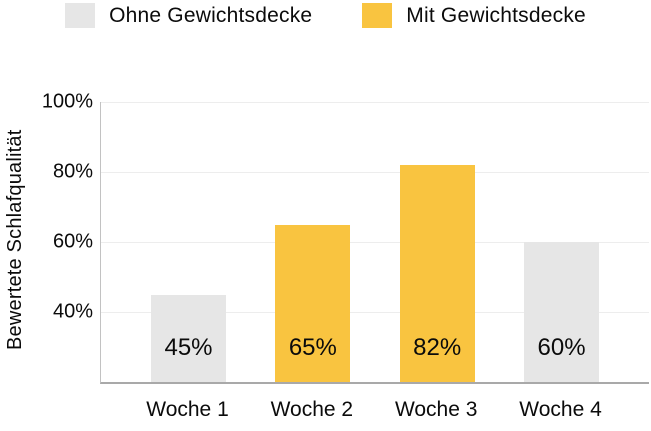 The image size is (651, 431). What do you see at coordinates (436, 409) in the screenshot?
I see `x-axis-label-woche-3: Woche 3` at bounding box center [436, 409].